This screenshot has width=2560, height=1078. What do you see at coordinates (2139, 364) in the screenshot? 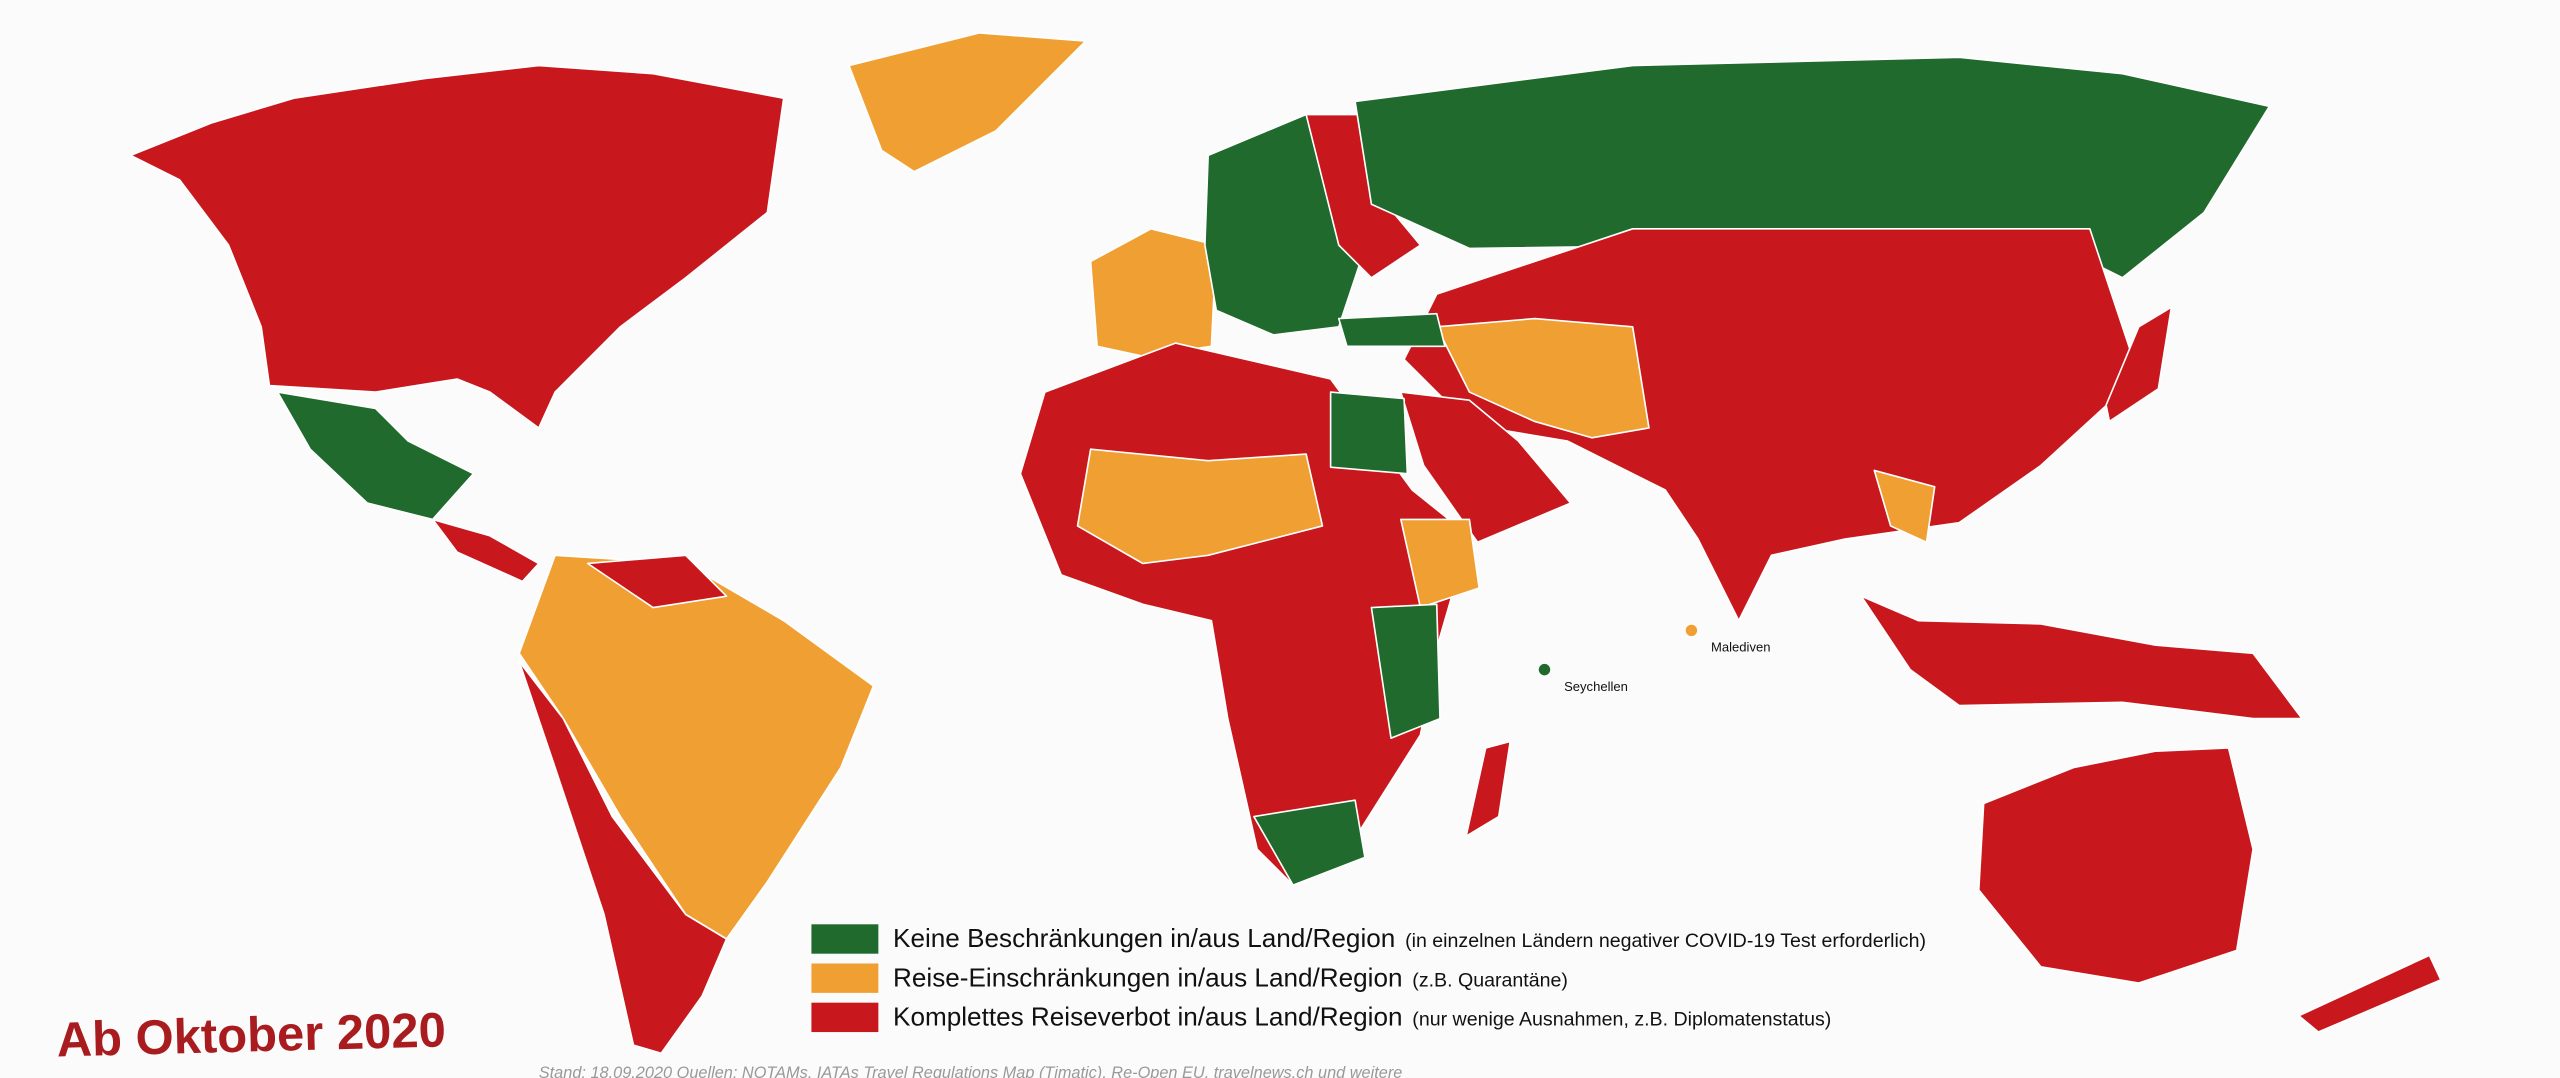
I see `japan` at bounding box center [2139, 364].